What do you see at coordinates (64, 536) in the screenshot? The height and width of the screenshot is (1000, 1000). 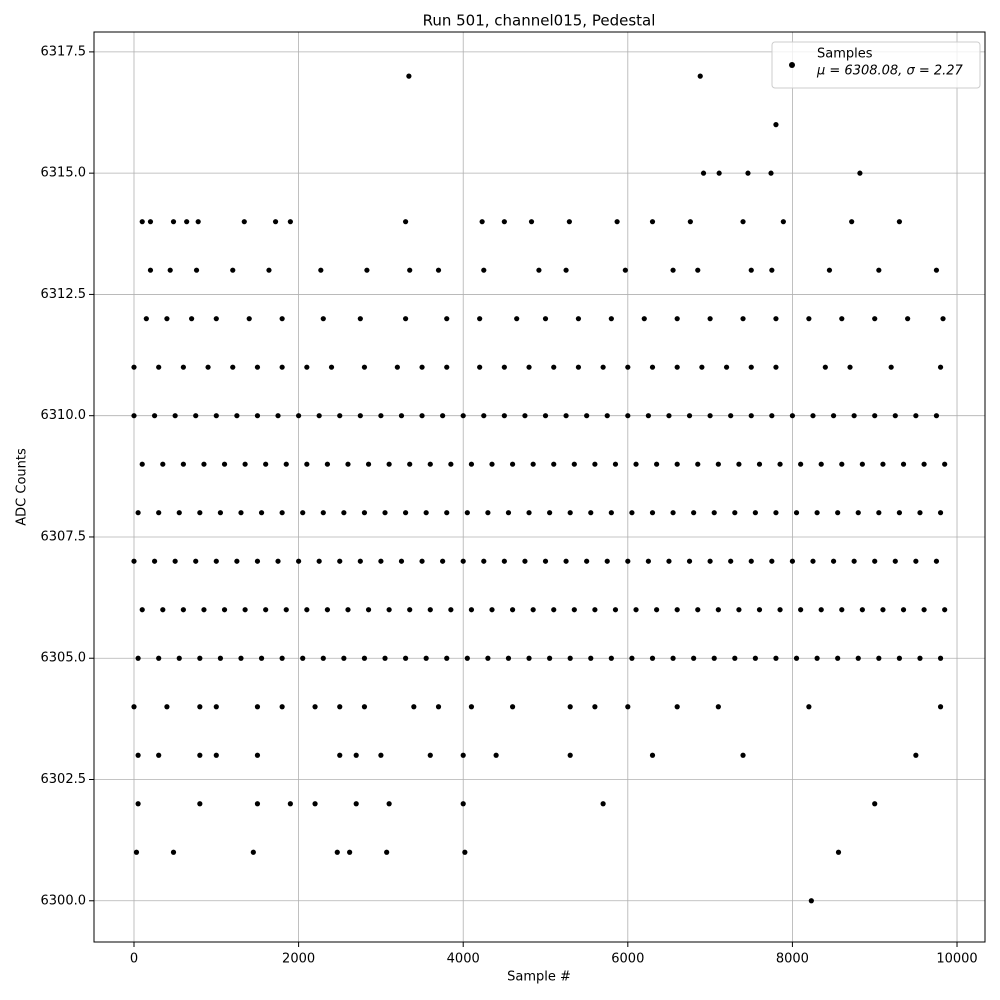 I see `y-tick-label: 6307.5` at bounding box center [64, 536].